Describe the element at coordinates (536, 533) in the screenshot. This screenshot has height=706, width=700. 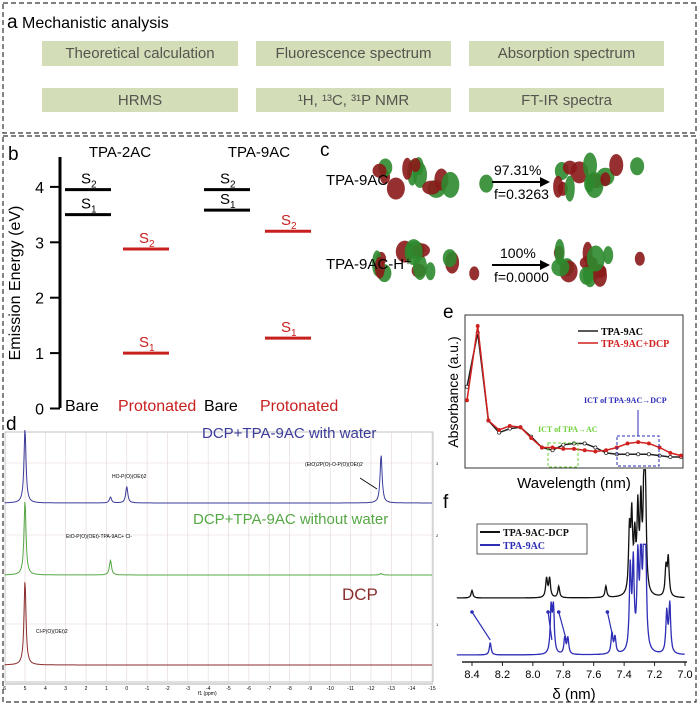
I see `legend-label: TPA-9AC-DCP` at that location.